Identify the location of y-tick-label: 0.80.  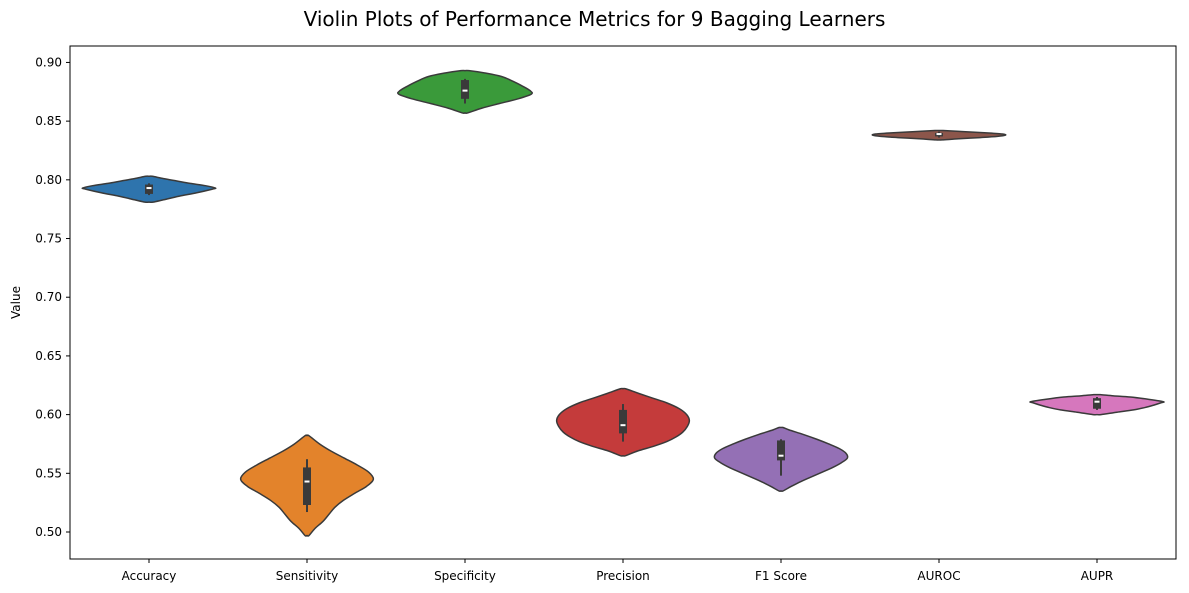
(48, 180).